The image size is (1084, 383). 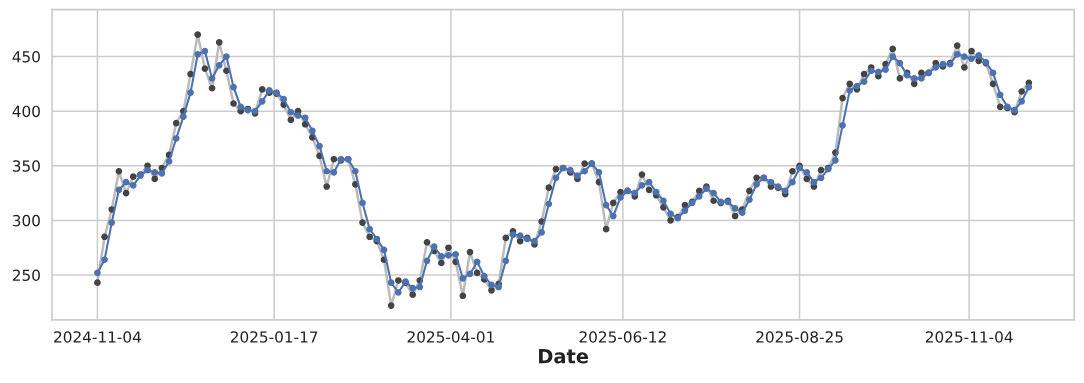 I want to click on y-tick-label: 350, so click(x=26, y=166).